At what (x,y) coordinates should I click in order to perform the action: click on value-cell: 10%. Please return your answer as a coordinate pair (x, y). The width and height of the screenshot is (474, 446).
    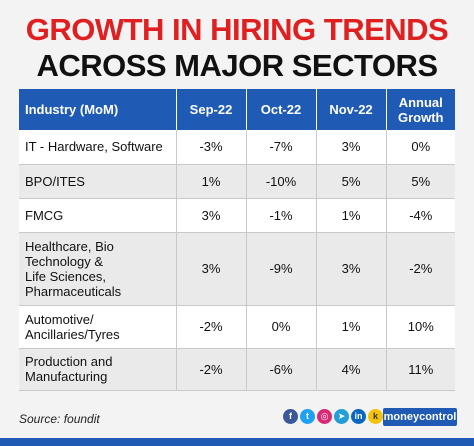
    Looking at the image, I should click on (420, 327).